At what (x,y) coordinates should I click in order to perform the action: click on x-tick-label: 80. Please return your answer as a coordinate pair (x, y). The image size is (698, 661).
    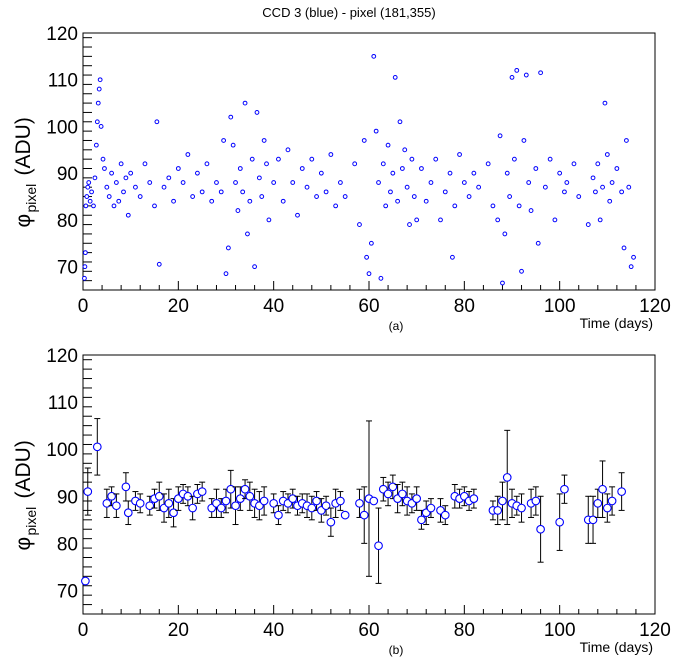
    Looking at the image, I should click on (464, 630).